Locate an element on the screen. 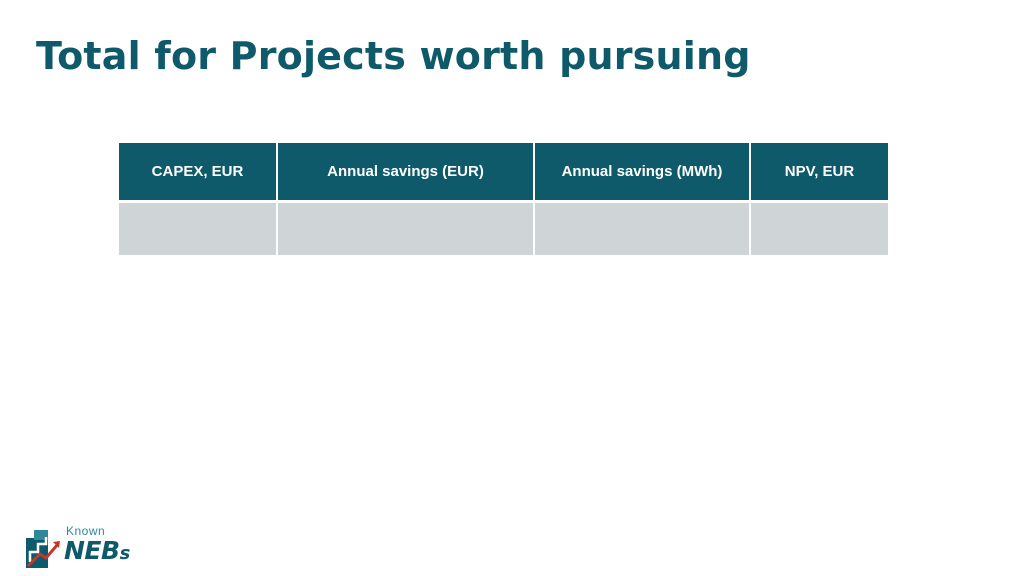 This screenshot has height=576, width=1024. cell-annual-savings-mwh is located at coordinates (642, 228).